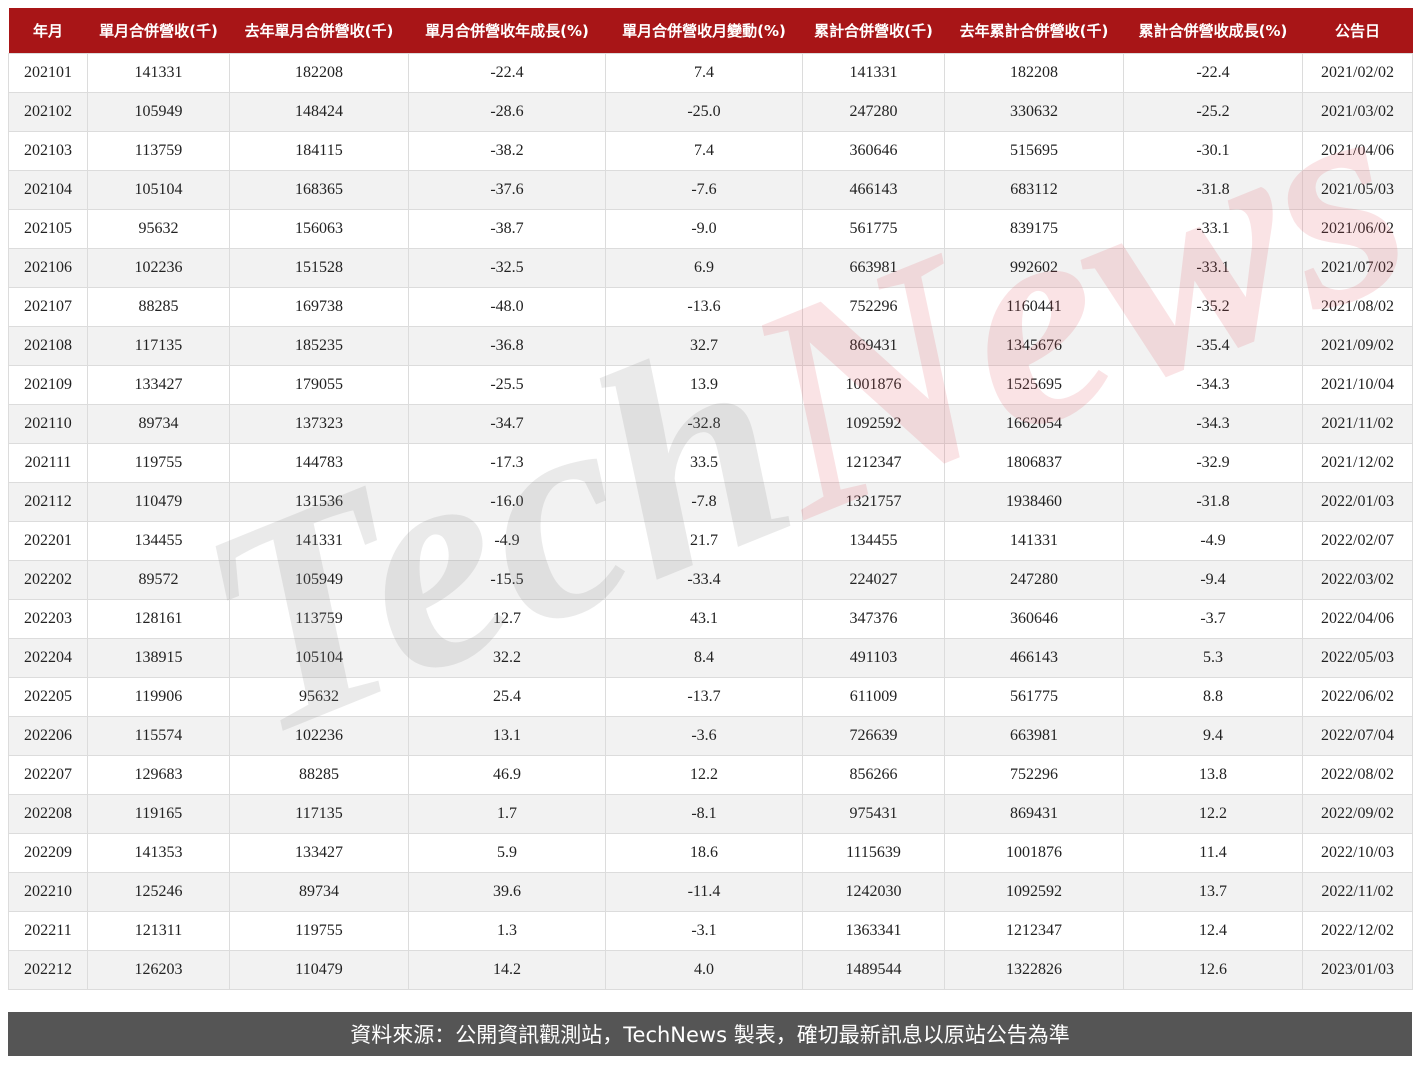 This screenshot has height=1080, width=1420. I want to click on table-cell: 2022/08/02, so click(1357, 775).